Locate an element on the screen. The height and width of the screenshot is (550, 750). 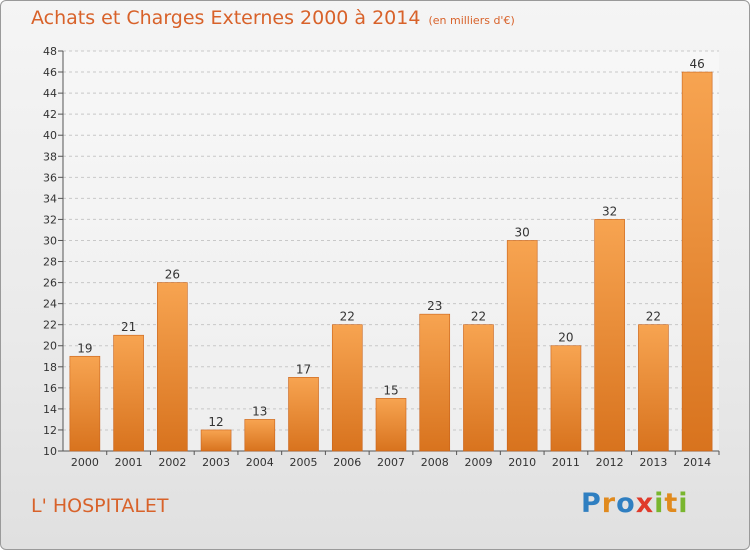
y-tick-label: 18 is located at coordinates (50, 367).